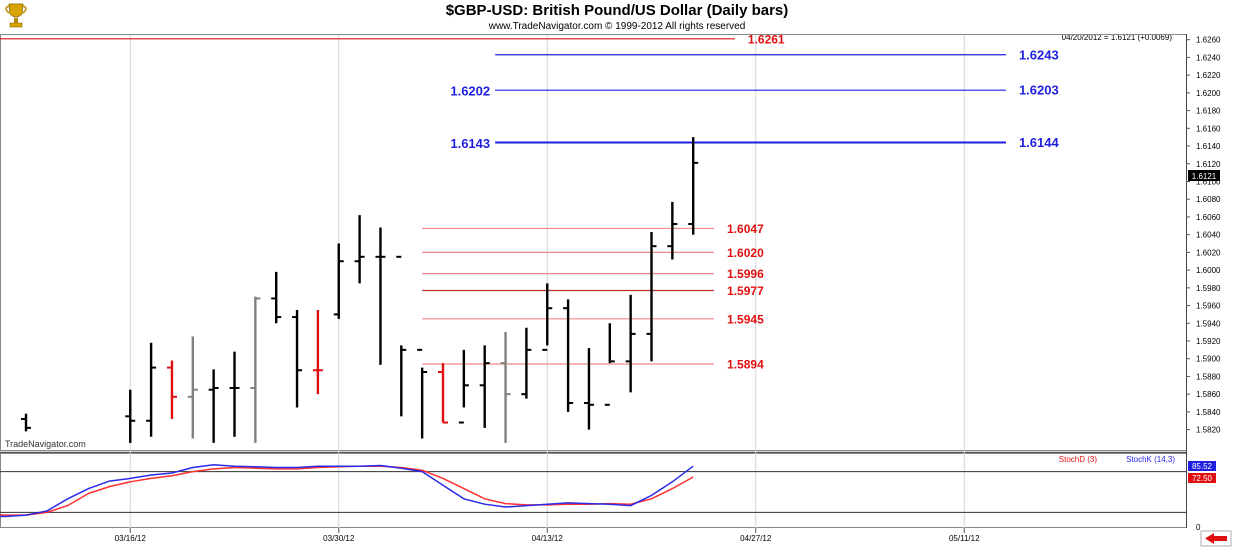  I want to click on price-tick-label: 1.6180, so click(1208, 111).